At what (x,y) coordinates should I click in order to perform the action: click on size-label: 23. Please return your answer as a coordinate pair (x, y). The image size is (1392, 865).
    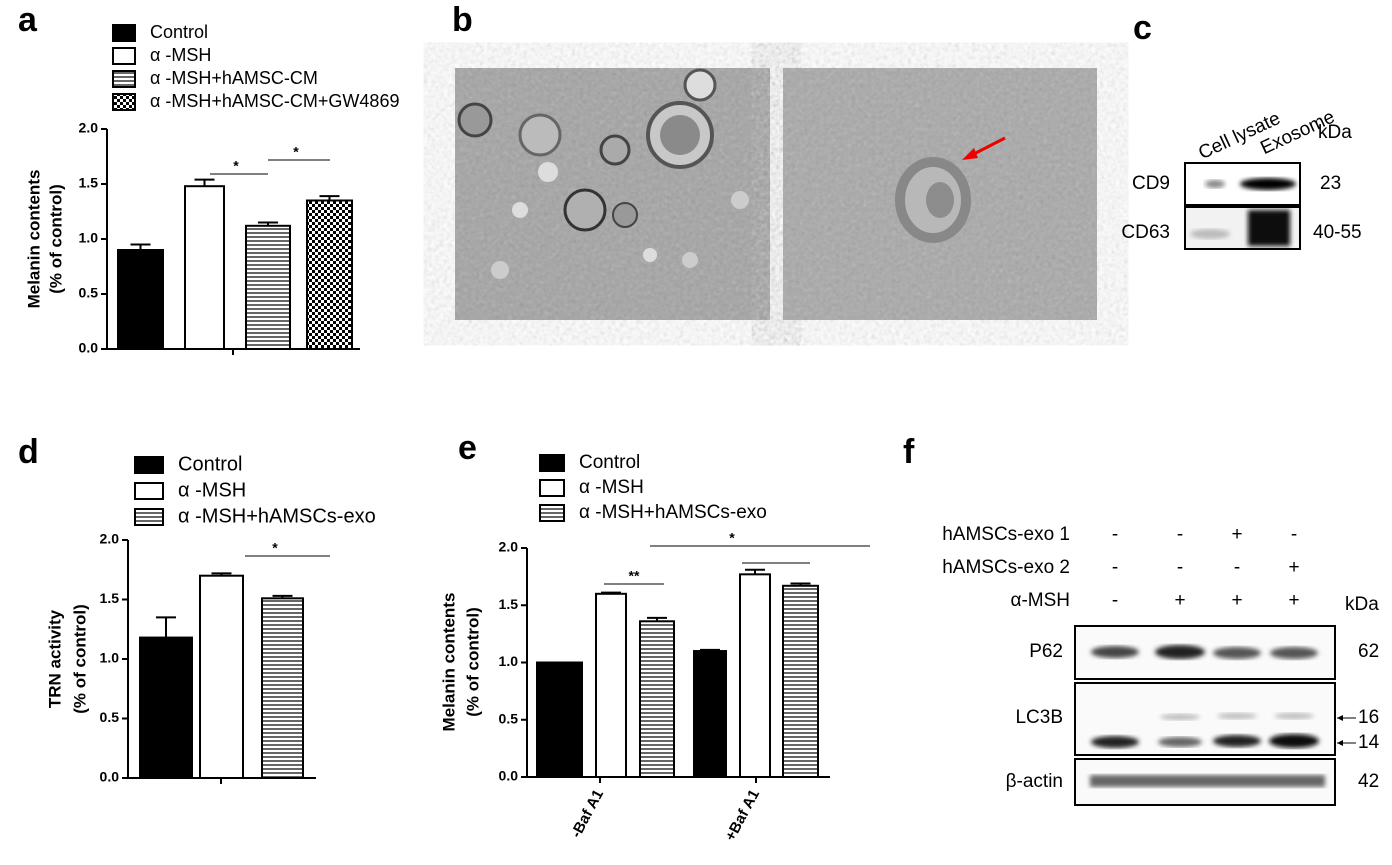
    Looking at the image, I should click on (1330, 183).